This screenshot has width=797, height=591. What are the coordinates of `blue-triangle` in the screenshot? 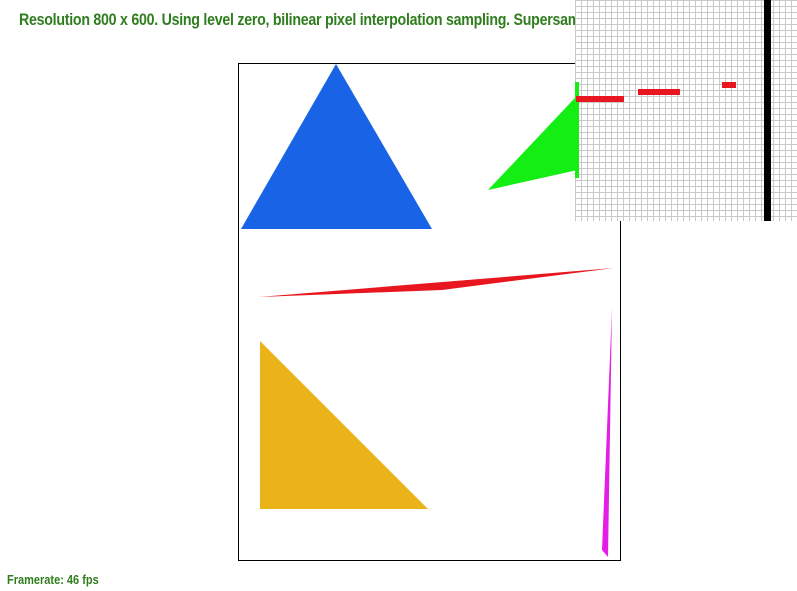 It's located at (336, 146).